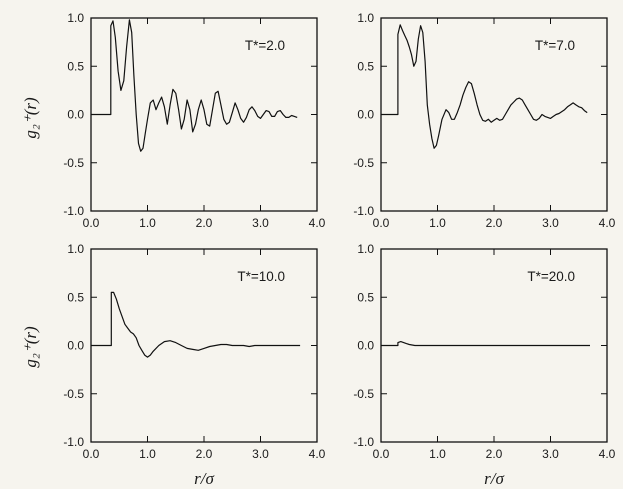 Image resolution: width=623 pixels, height=489 pixels. Describe the element at coordinates (551, 276) in the screenshot. I see `temperature-annotation: T*=20.0` at that location.